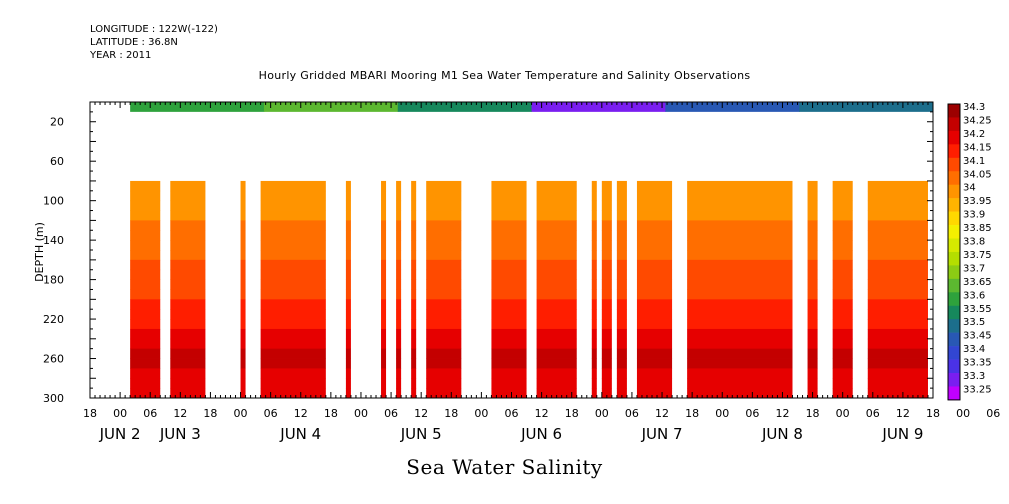 This screenshot has height=504, width=1009. Describe the element at coordinates (602, 413) in the screenshot. I see `x-tick-label: 00` at that location.